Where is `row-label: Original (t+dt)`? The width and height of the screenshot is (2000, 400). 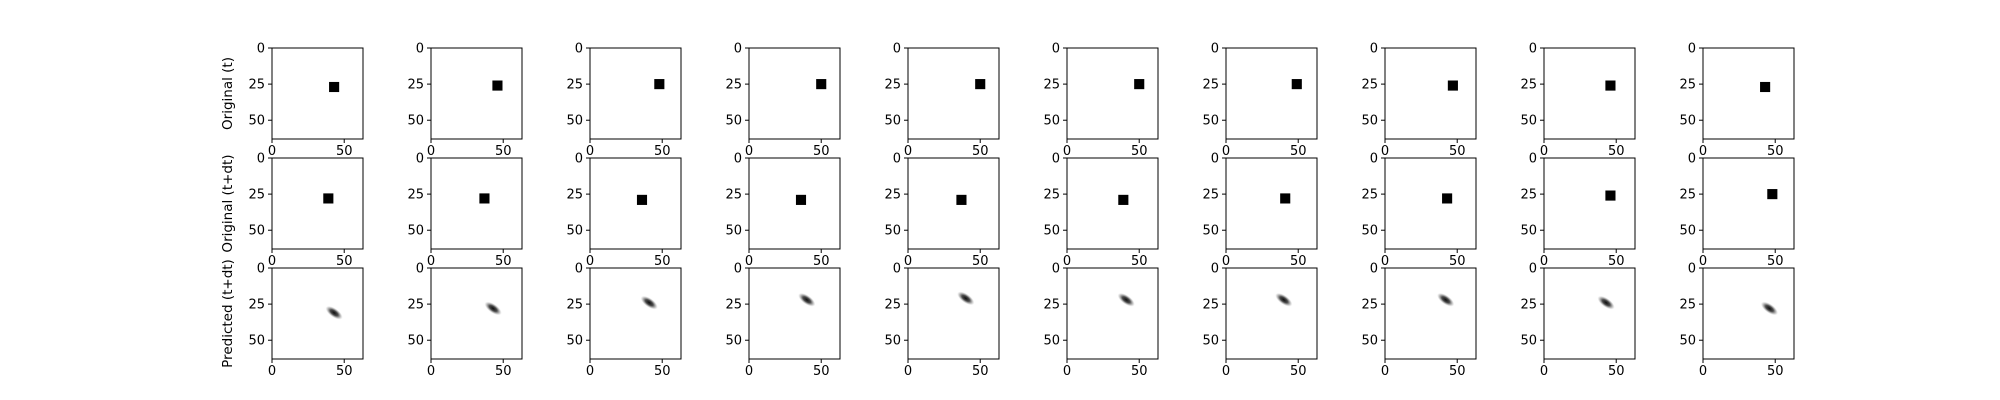
row-label: Original (t+dt) is located at coordinates (228, 203).